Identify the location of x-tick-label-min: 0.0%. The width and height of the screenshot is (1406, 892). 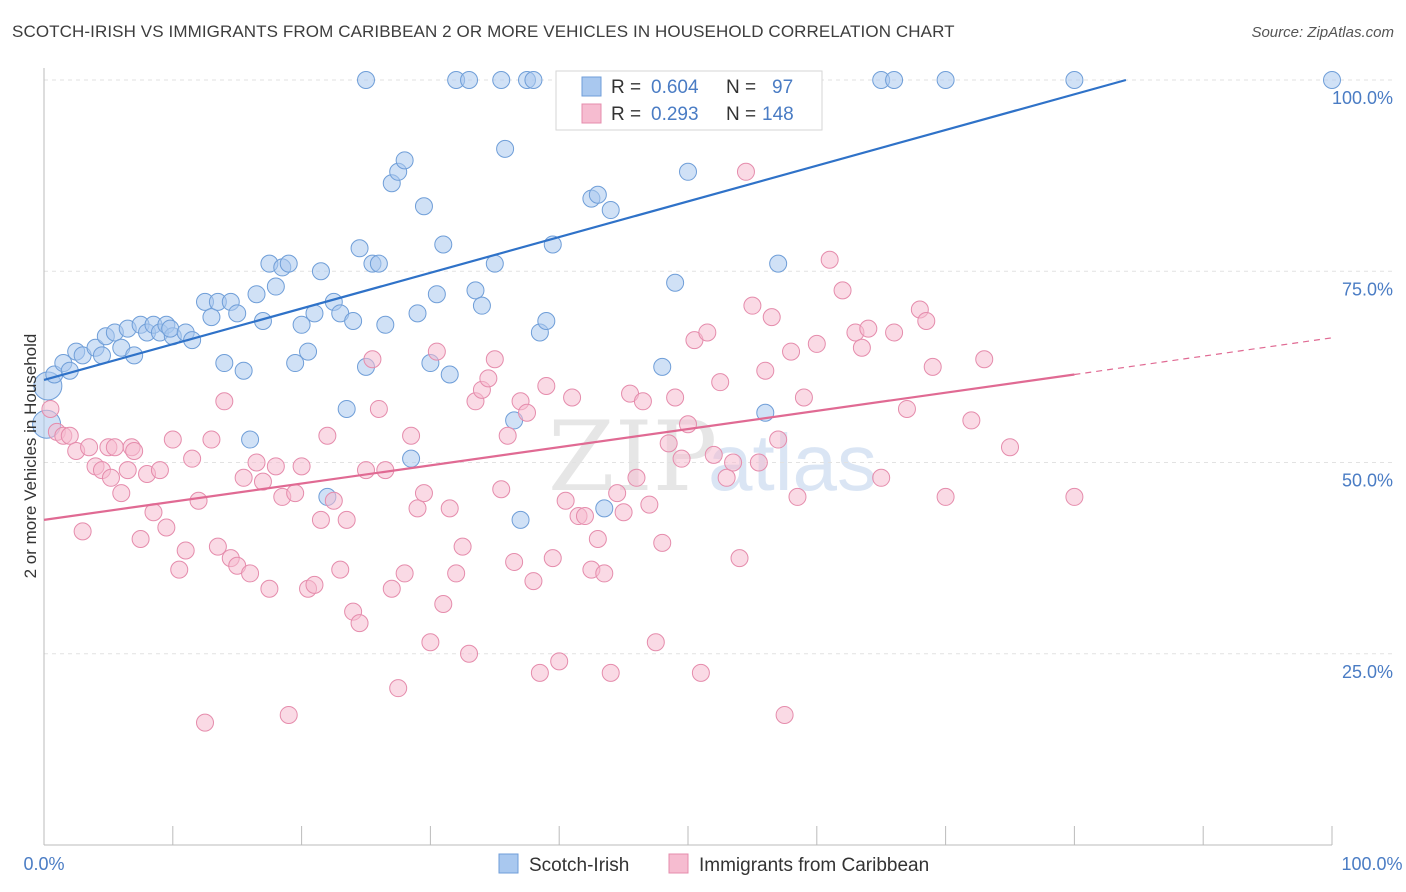
(43, 864).